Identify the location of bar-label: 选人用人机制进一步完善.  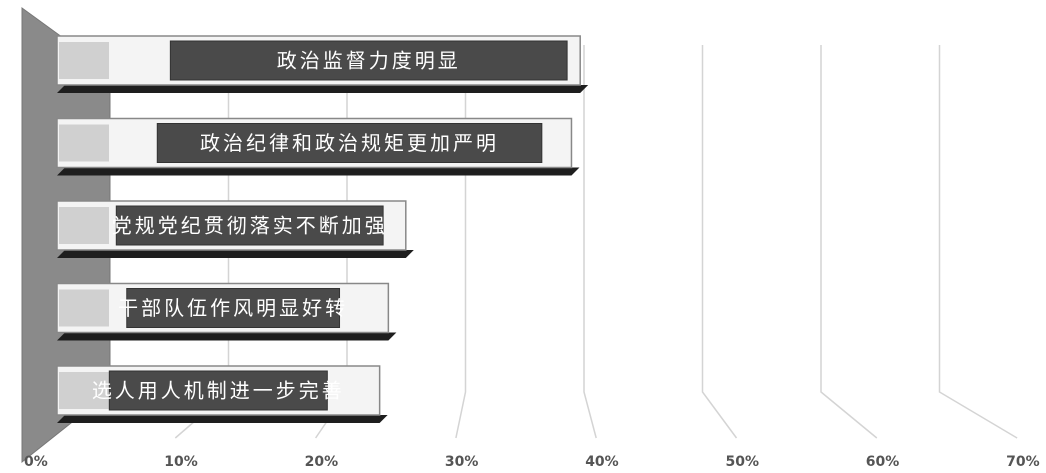
(218, 391).